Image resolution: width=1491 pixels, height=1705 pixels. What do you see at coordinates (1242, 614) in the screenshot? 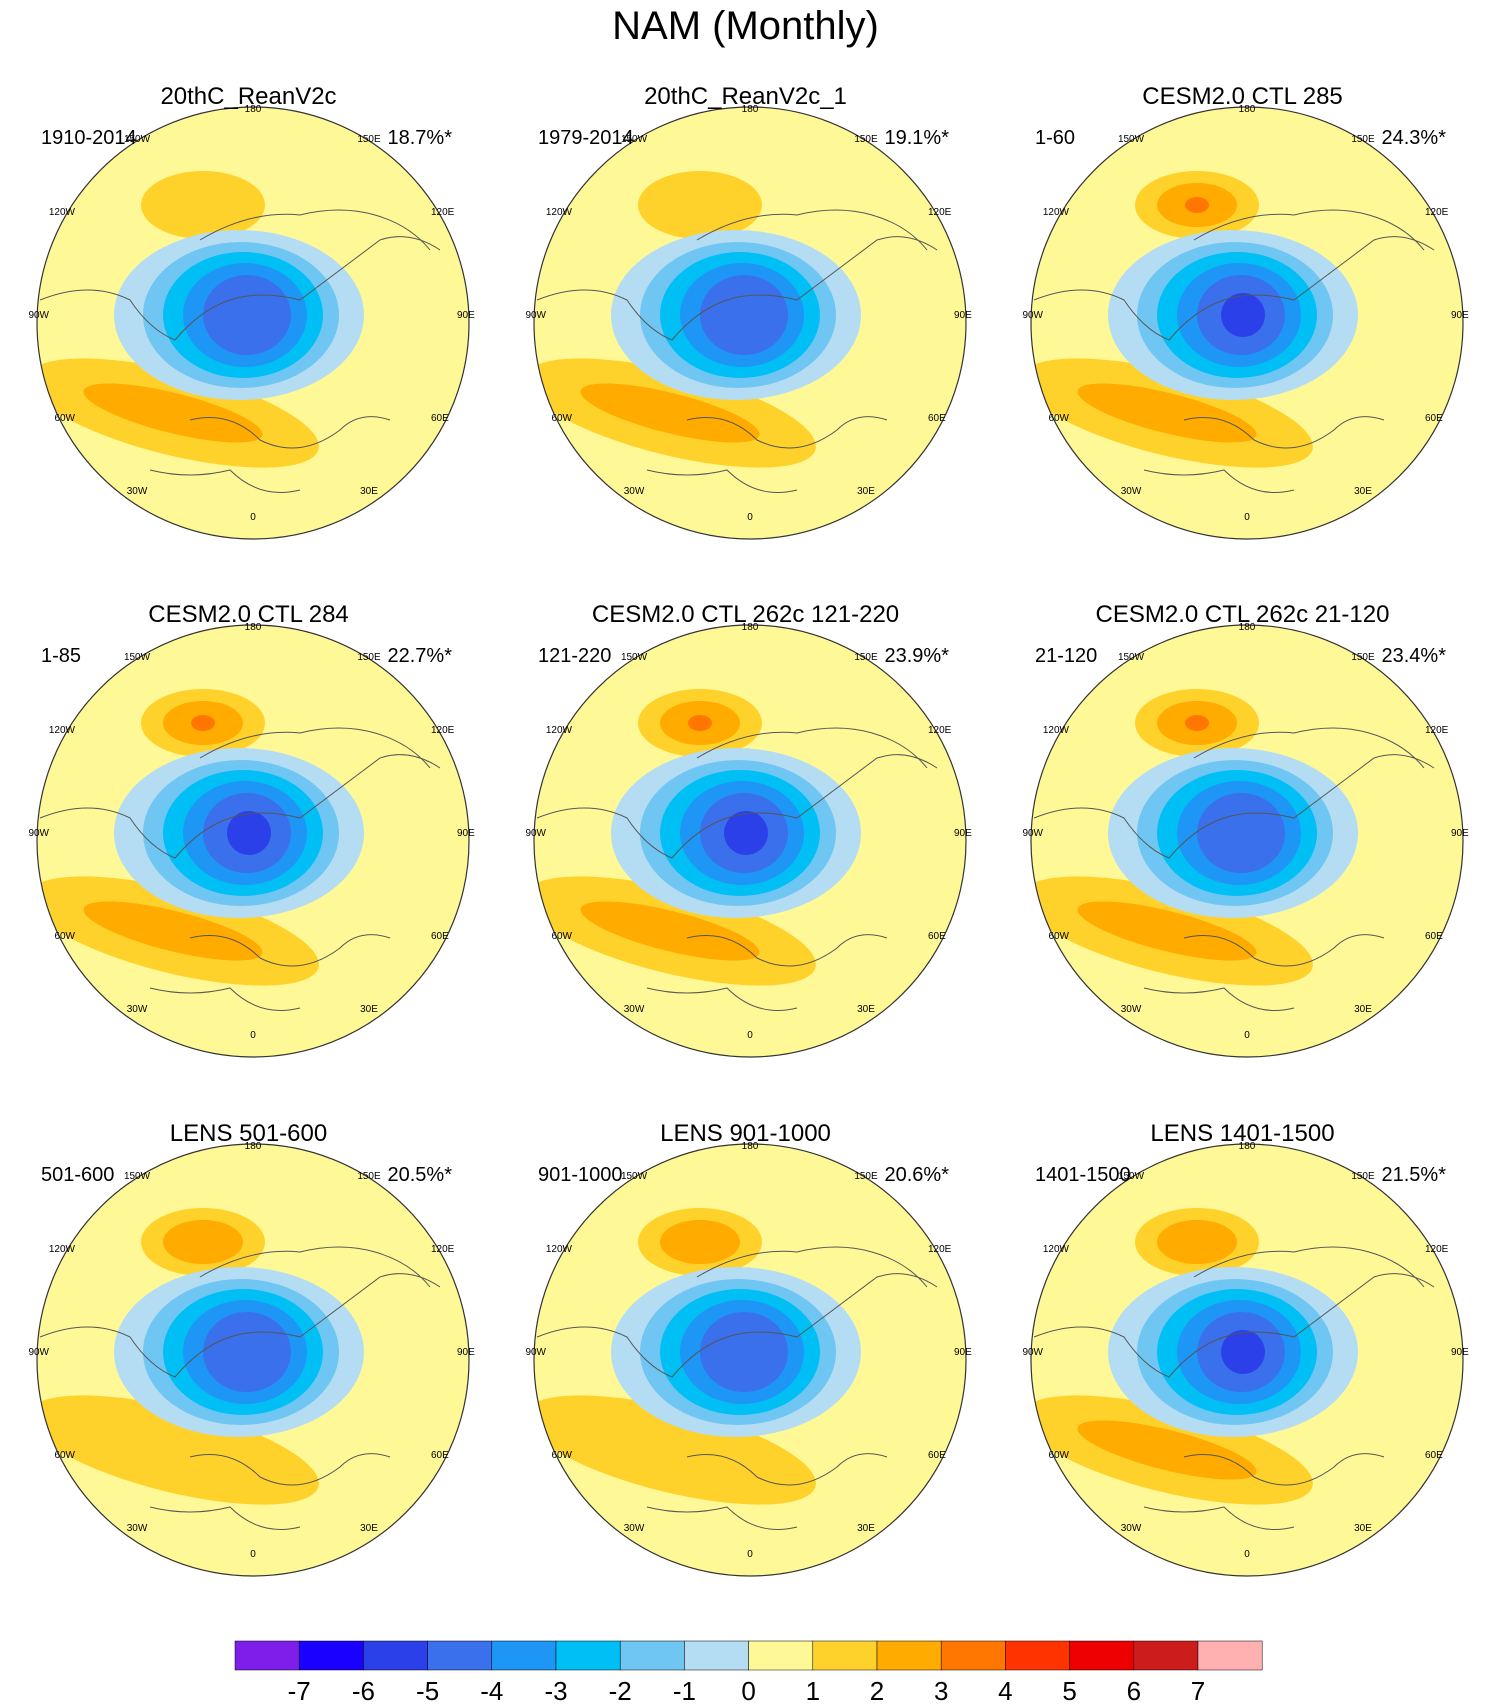
I see `panel-title: CESM2.0 CTL 262c 21-120` at bounding box center [1242, 614].